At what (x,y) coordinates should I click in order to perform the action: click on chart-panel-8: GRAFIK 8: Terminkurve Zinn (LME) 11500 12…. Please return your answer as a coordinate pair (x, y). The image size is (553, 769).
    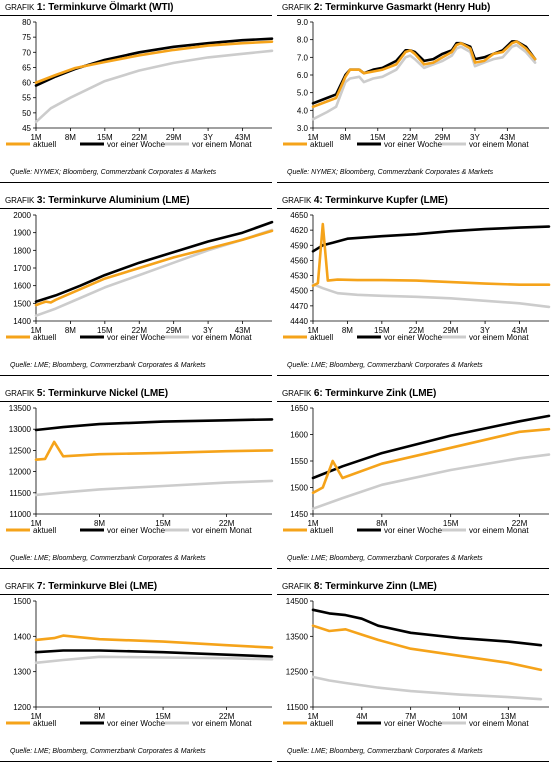
    Looking at the image, I should click on (415, 674).